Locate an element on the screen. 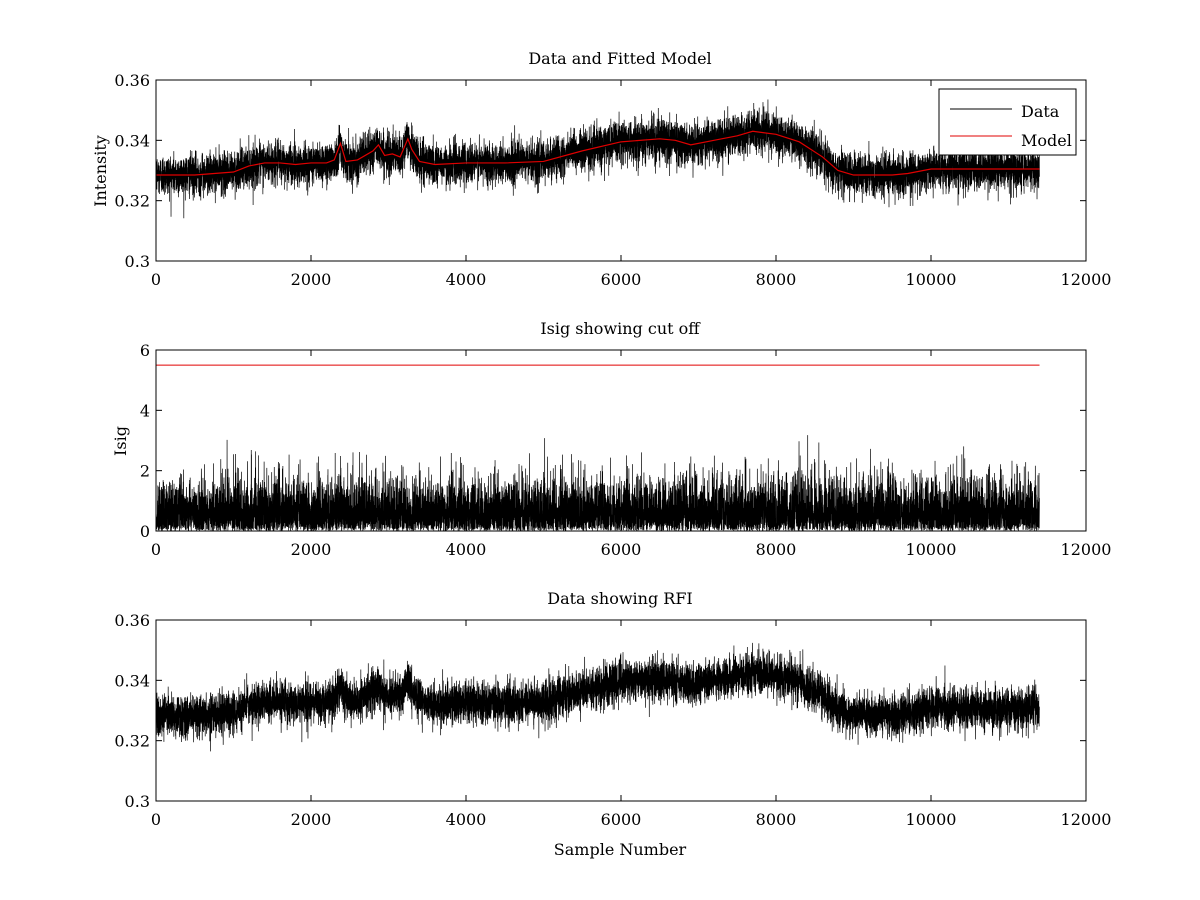 The width and height of the screenshot is (1200, 900). series-line-model is located at coordinates (598, 153).